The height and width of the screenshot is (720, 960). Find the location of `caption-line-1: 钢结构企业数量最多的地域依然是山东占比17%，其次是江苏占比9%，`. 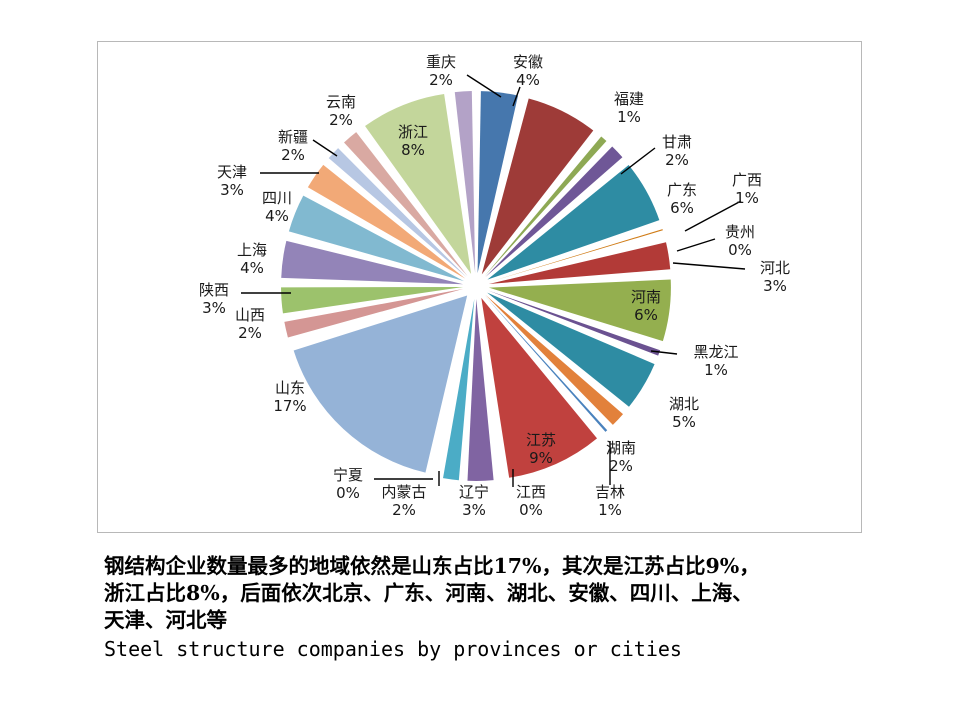

caption-line-1: 钢结构企业数量最多的地域依然是山东占比17%，其次是江苏占比9%， is located at coordinates (432, 566).